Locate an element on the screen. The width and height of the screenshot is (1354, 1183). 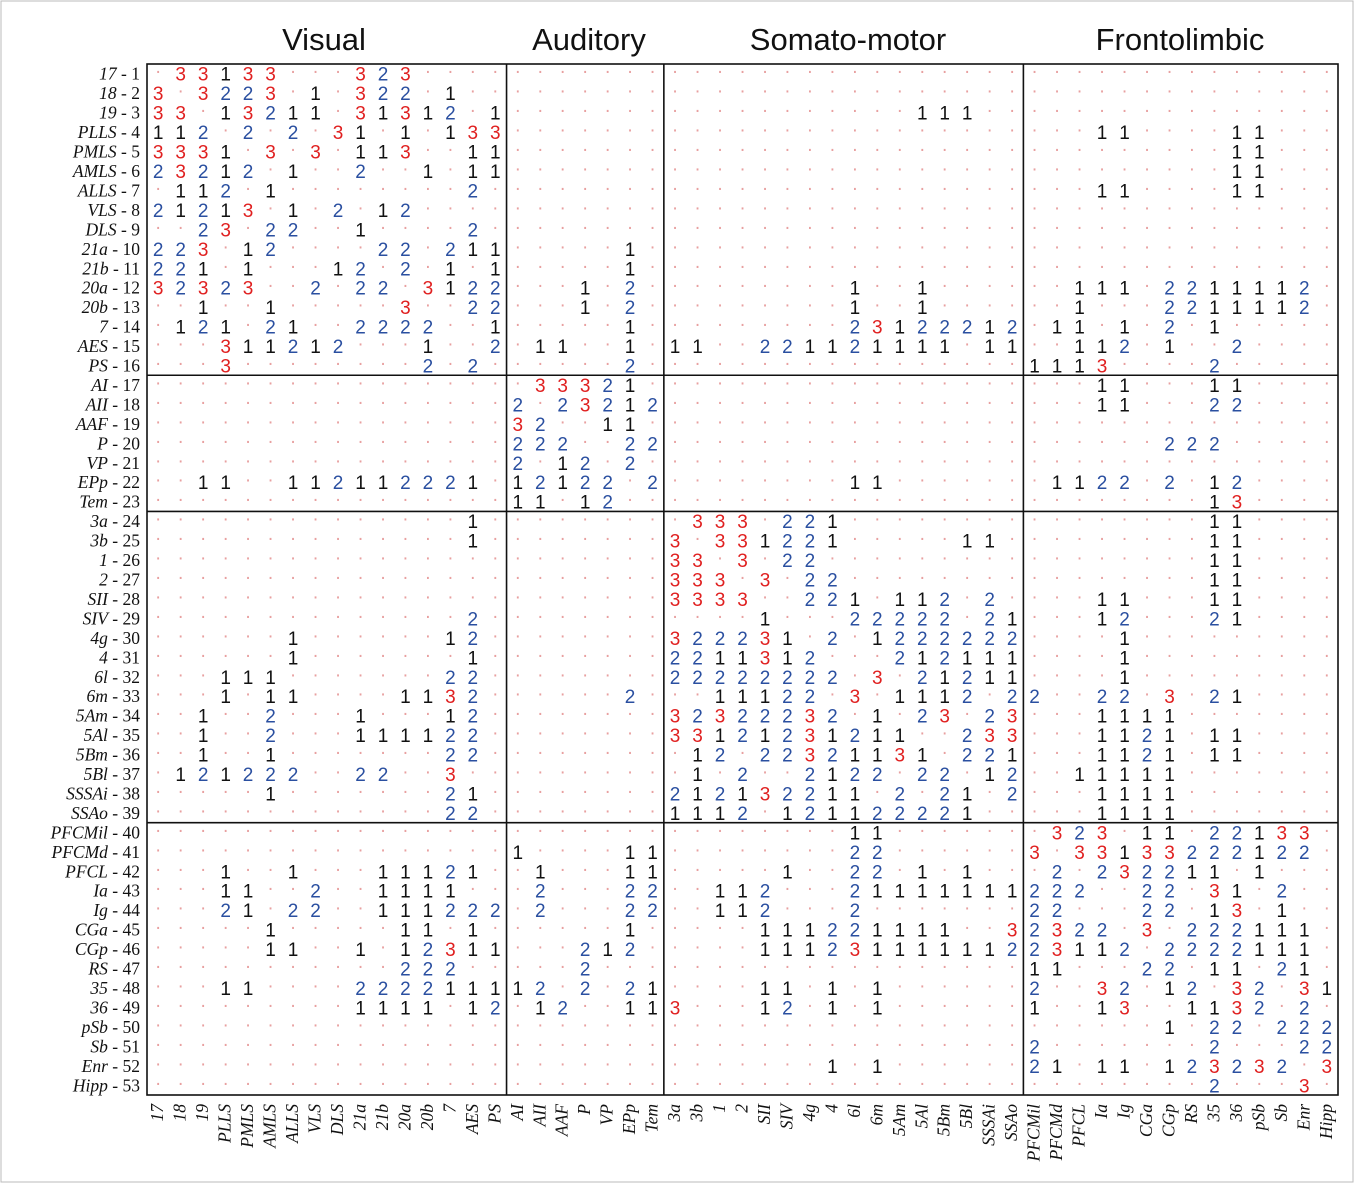
column-label: 5Bm is located at coordinates (944, 1120).